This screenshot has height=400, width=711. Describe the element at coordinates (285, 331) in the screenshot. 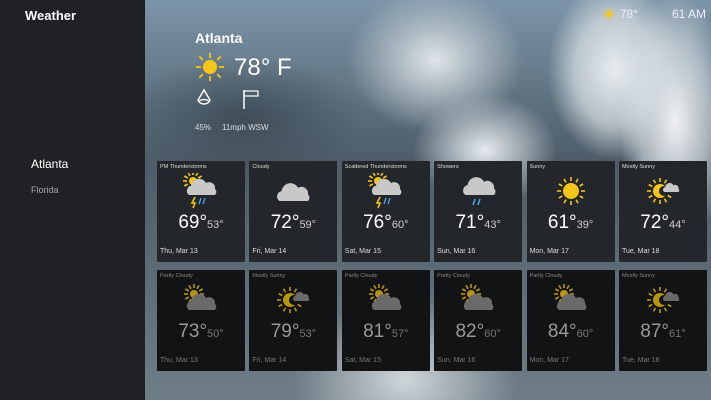

I see `high-temp: 79°` at that location.